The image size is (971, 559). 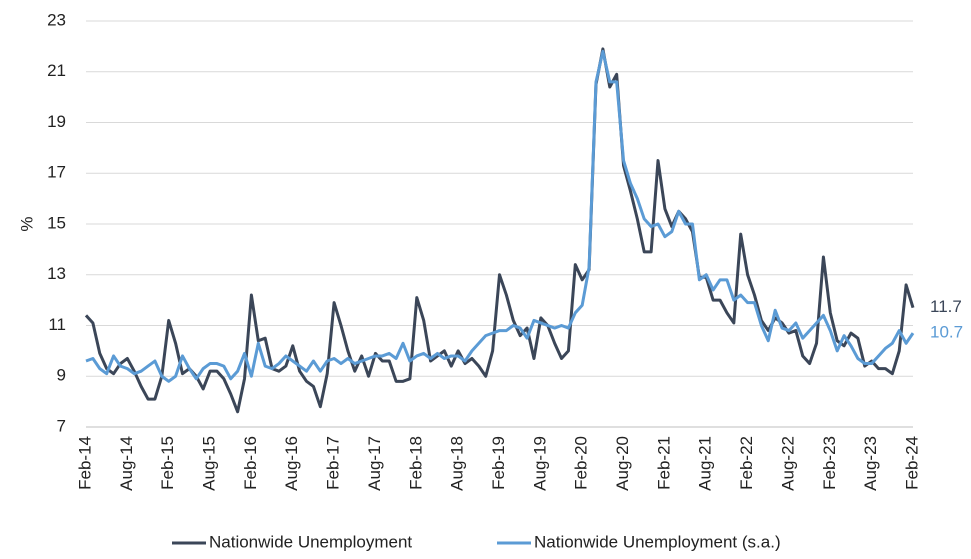 What do you see at coordinates (291, 463) in the screenshot?
I see `x-tick-label: Aug-16` at bounding box center [291, 463].